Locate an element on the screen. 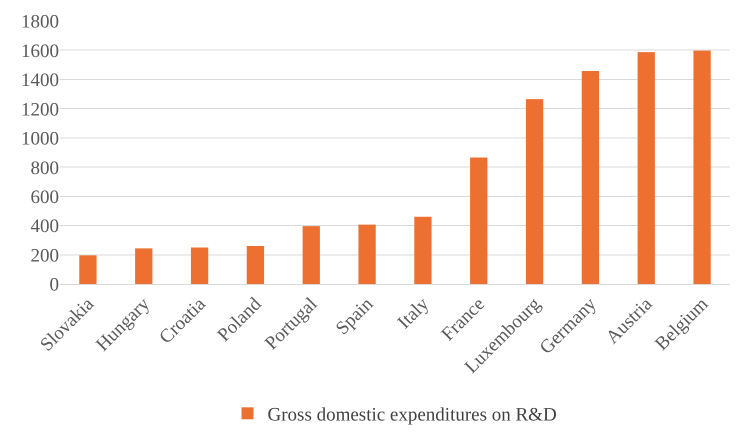 The height and width of the screenshot is (444, 742). y-tick-label: 1000 is located at coordinates (40, 139).